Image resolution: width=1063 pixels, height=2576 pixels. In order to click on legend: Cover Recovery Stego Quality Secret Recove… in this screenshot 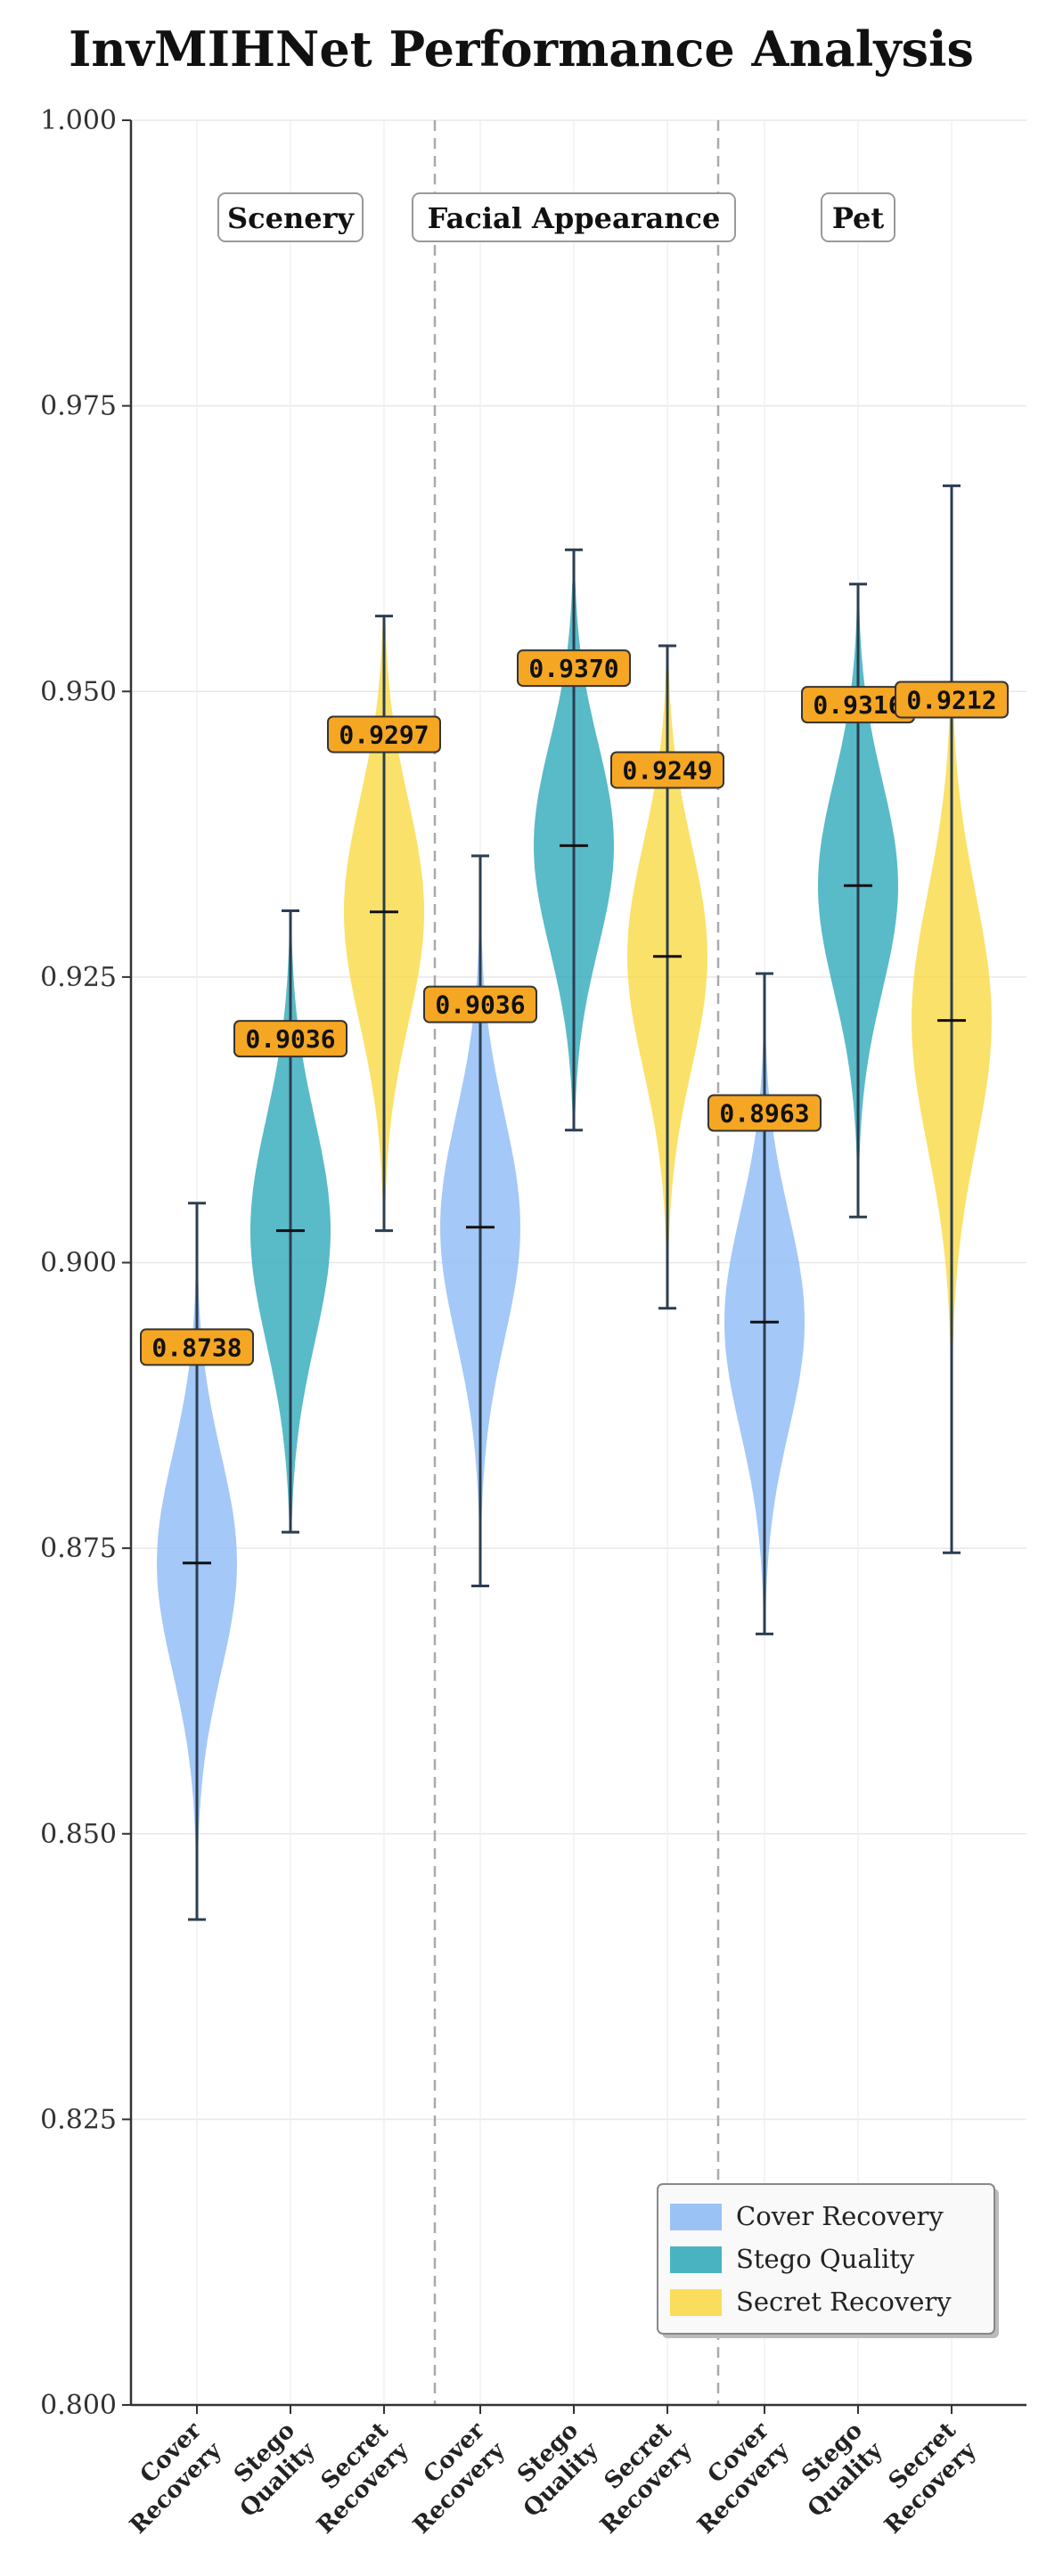, I will do `click(828, 2260)`.